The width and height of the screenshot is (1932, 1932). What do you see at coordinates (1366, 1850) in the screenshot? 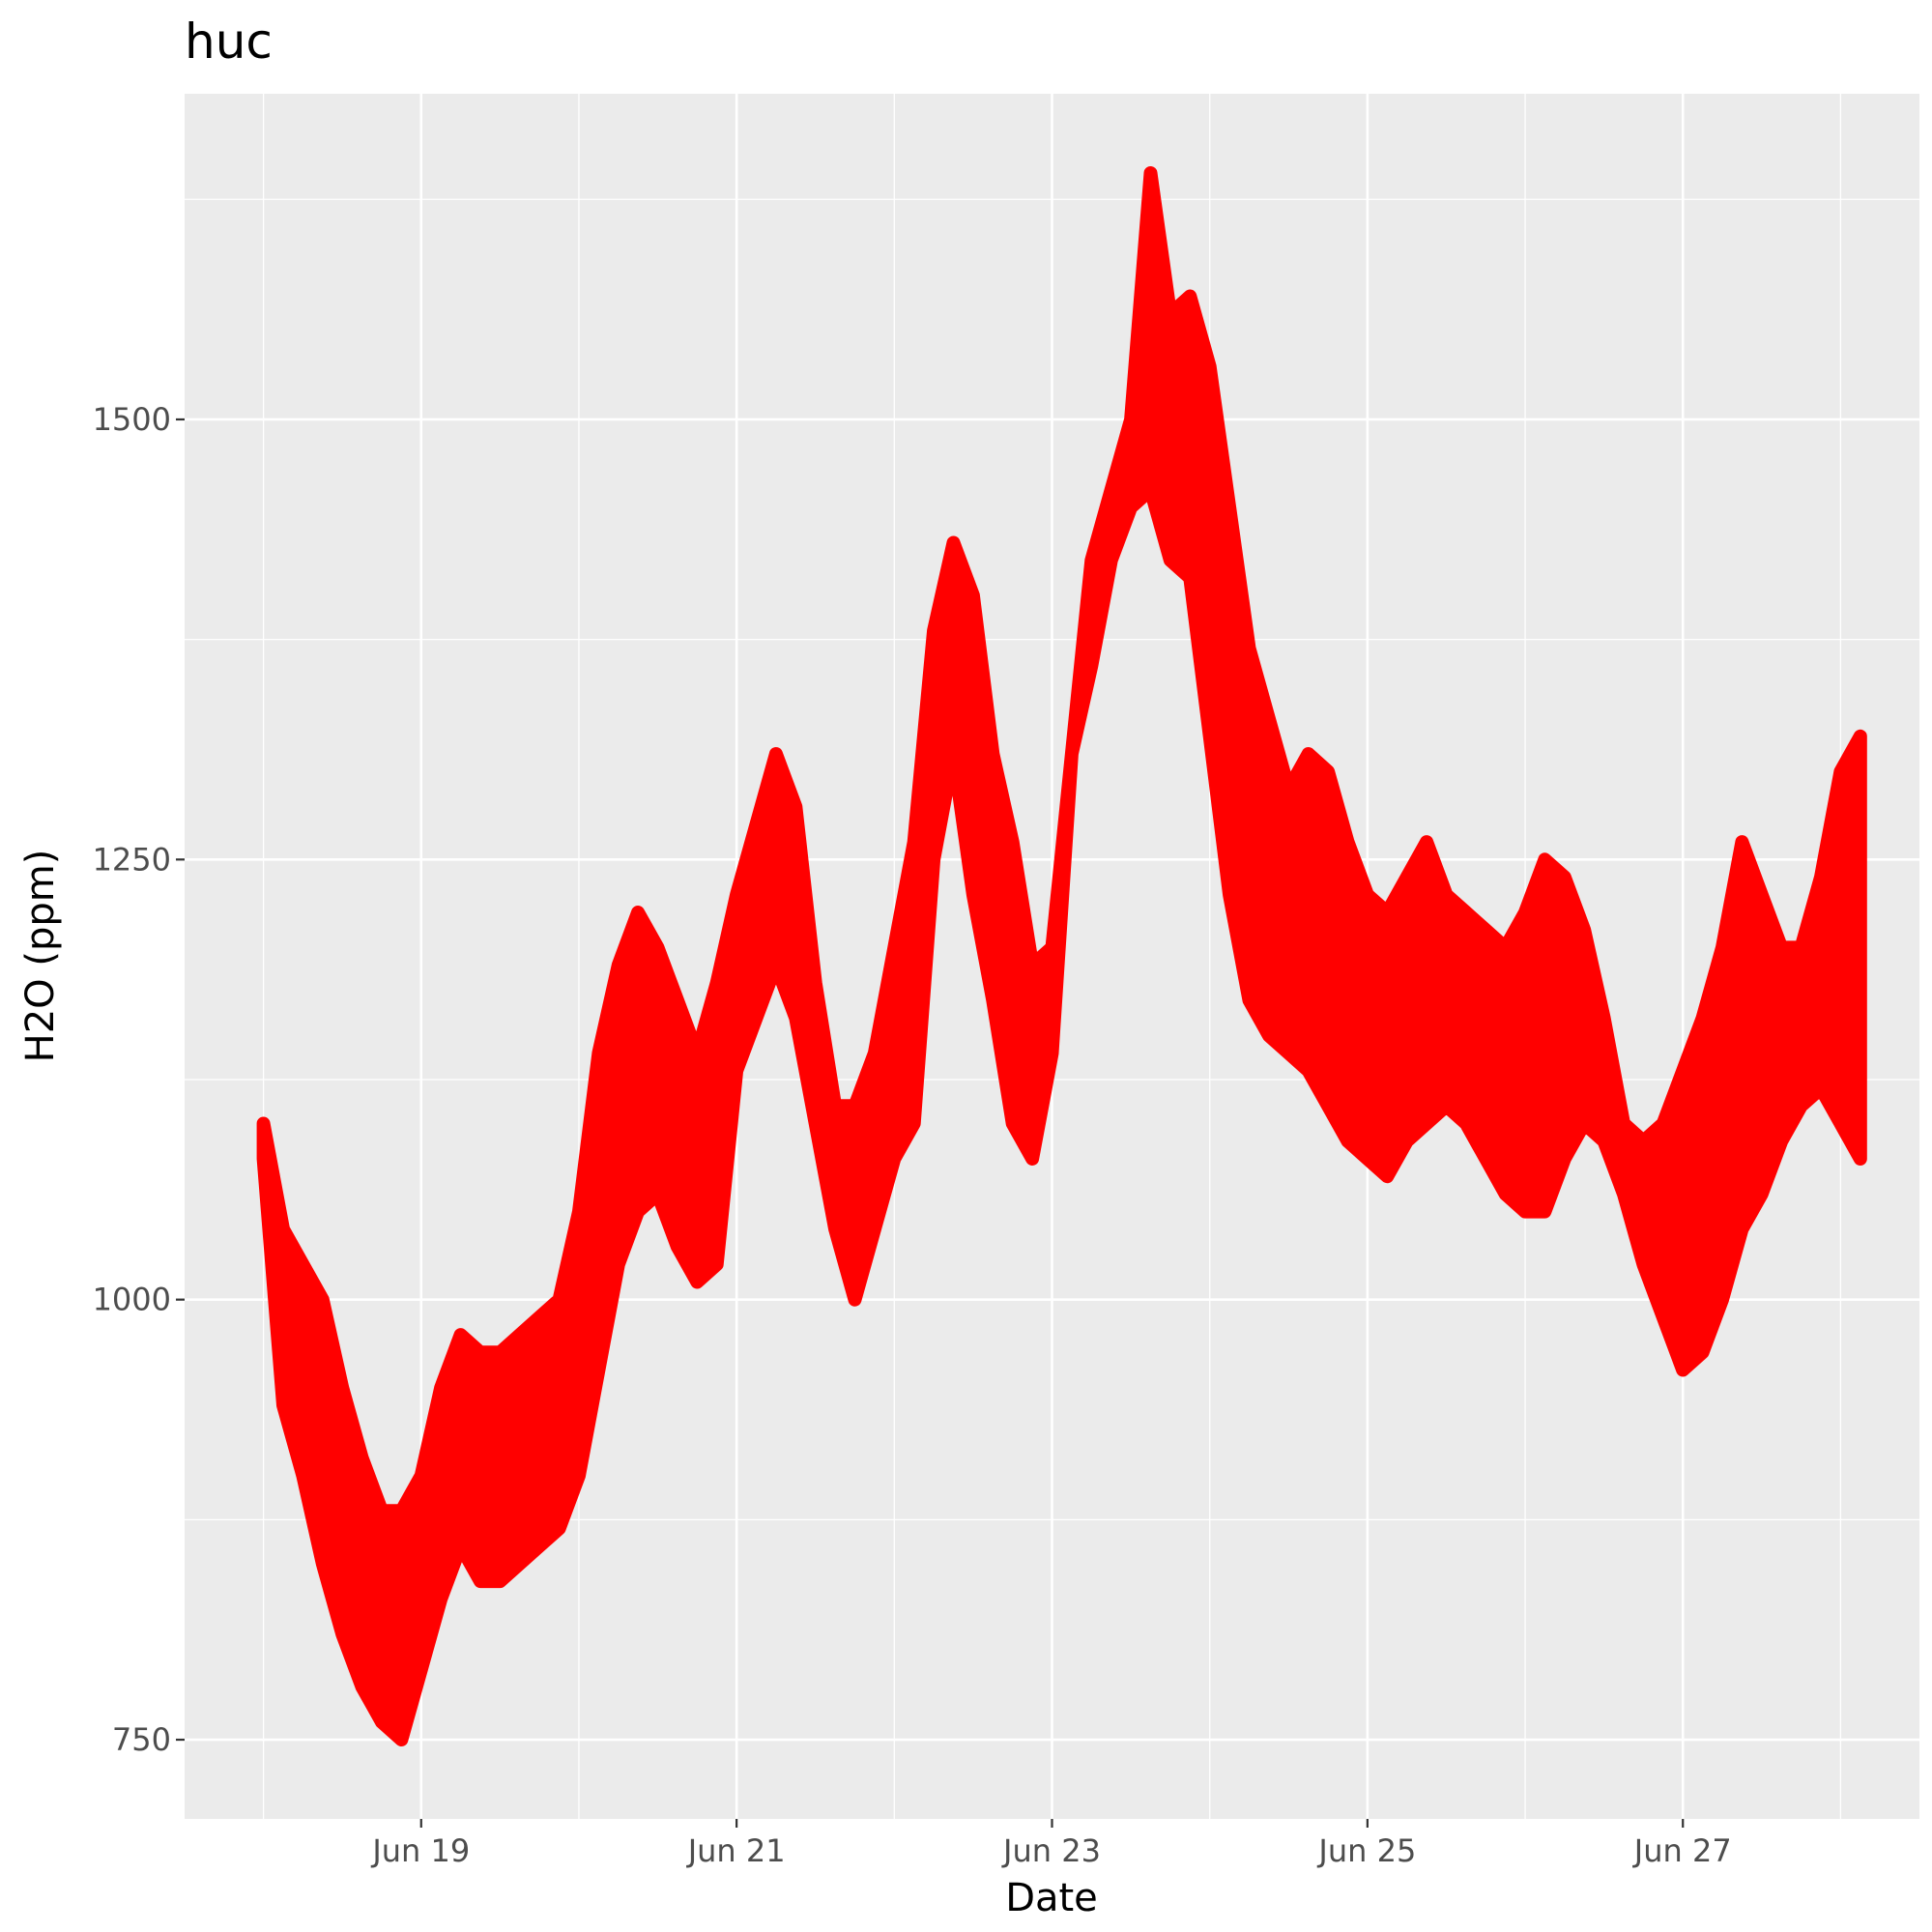
I see `x-tick-label: Jun 25` at bounding box center [1366, 1850].